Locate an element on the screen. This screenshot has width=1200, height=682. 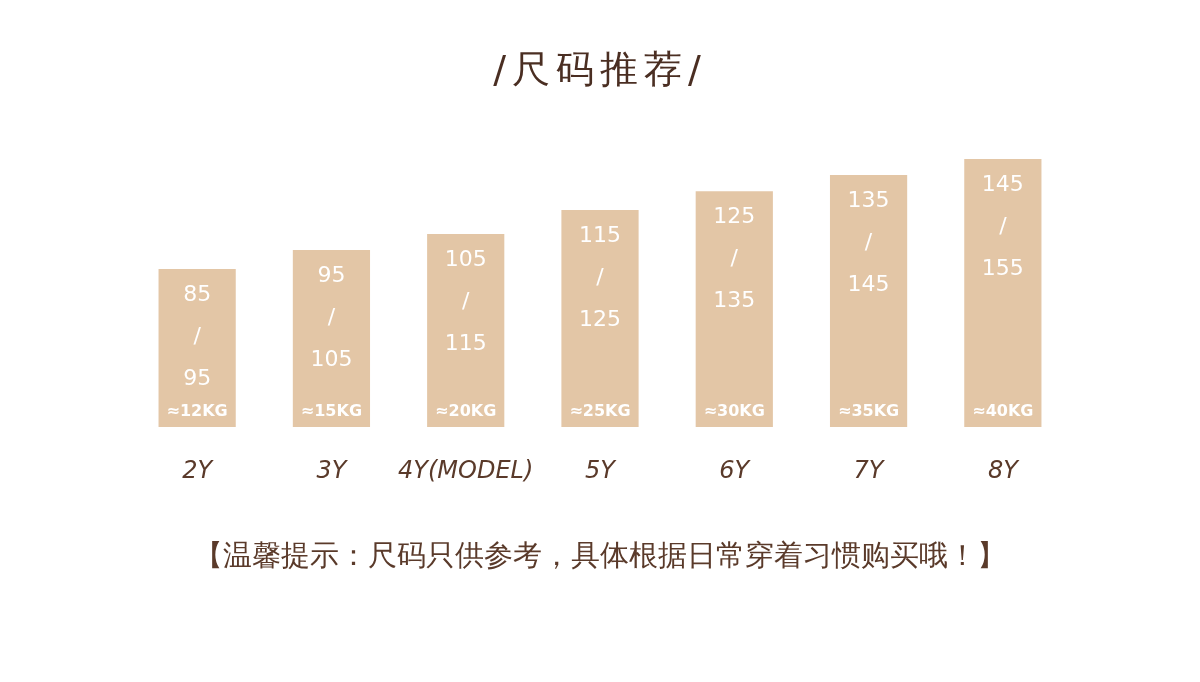
annotation: 135/145 is located at coordinates (868, 241).